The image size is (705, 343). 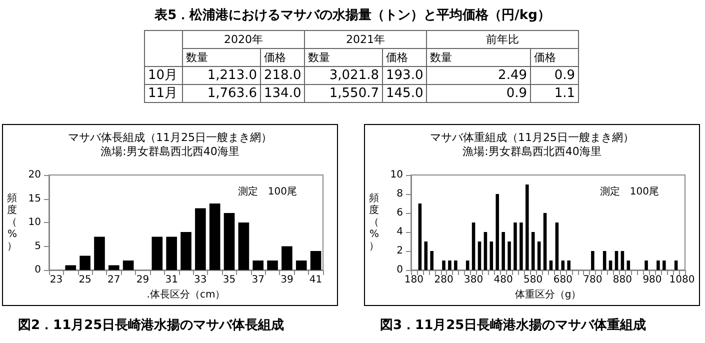 I want to click on text: 11月, so click(x=163, y=93).